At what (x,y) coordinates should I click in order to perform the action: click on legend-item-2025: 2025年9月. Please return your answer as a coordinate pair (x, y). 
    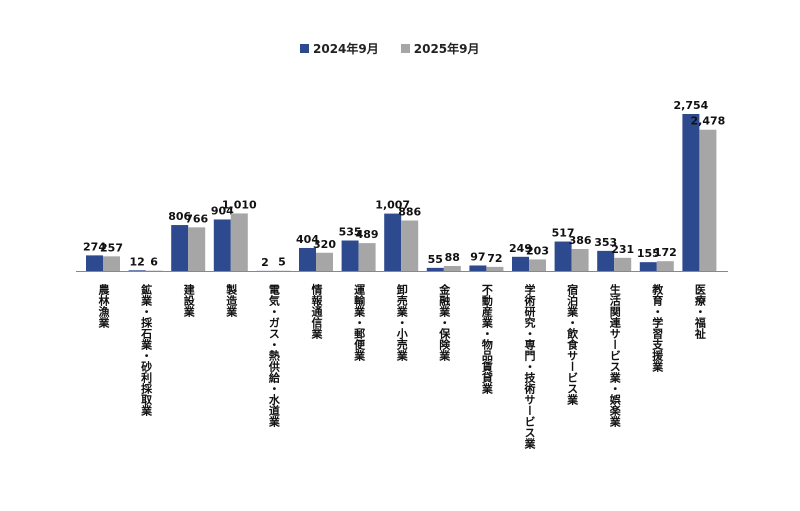
    Looking at the image, I should click on (440, 48).